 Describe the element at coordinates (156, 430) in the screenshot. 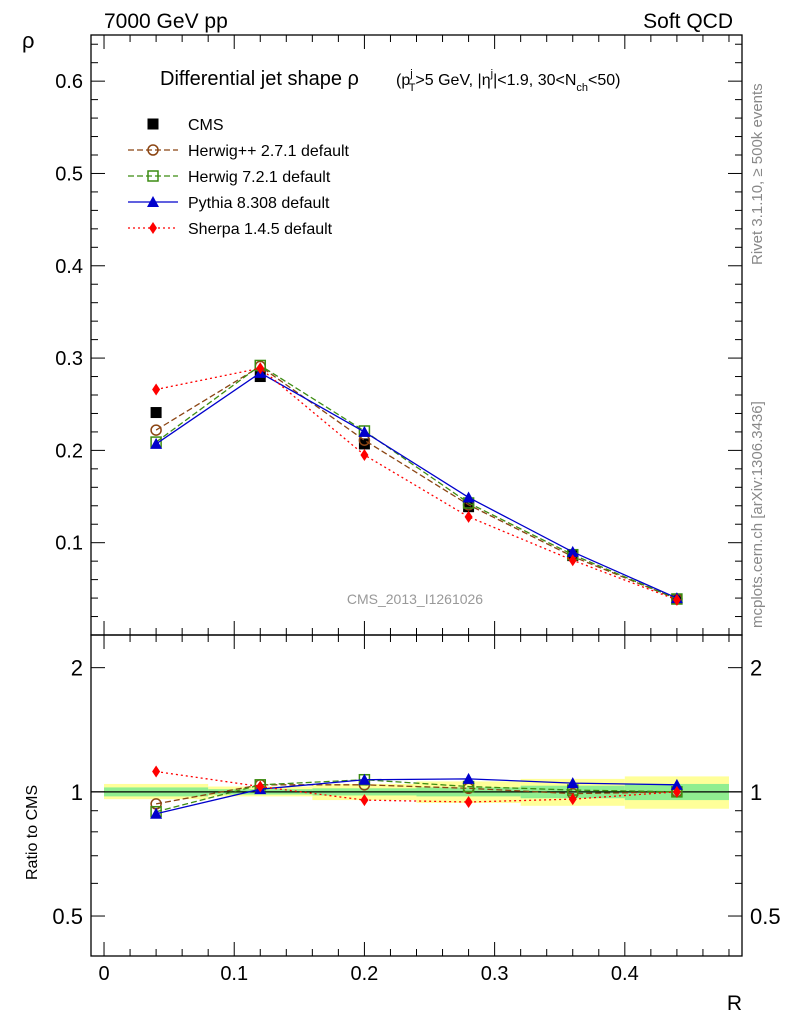

I see `main-point-herwig-2-7-1-default` at that location.